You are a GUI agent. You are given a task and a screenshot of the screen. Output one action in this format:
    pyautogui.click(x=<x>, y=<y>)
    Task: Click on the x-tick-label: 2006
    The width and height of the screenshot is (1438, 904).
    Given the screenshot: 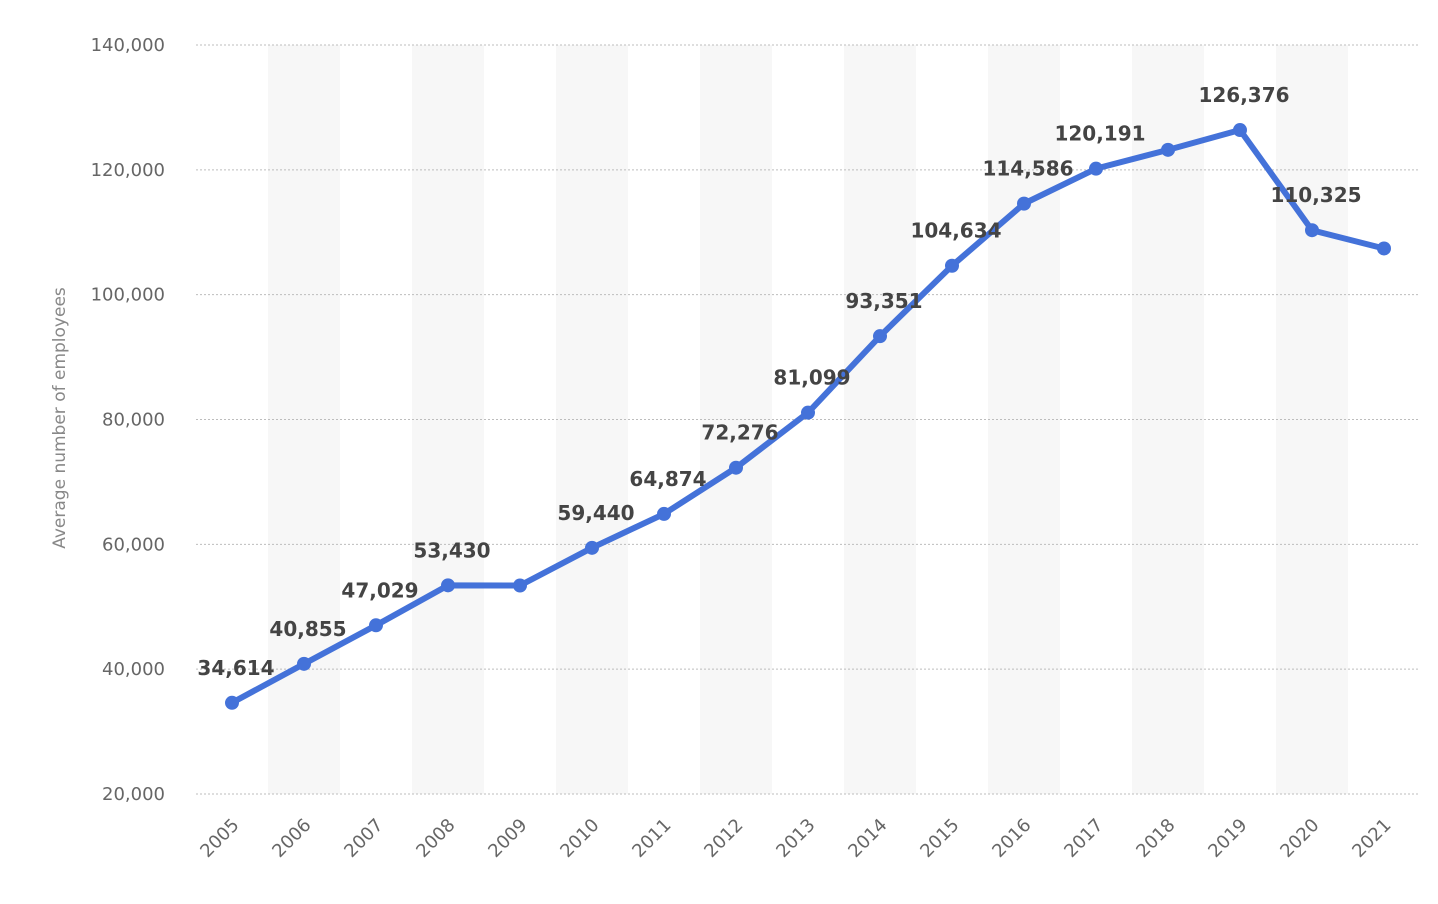 What is the action you would take?
    pyautogui.click(x=291, y=838)
    